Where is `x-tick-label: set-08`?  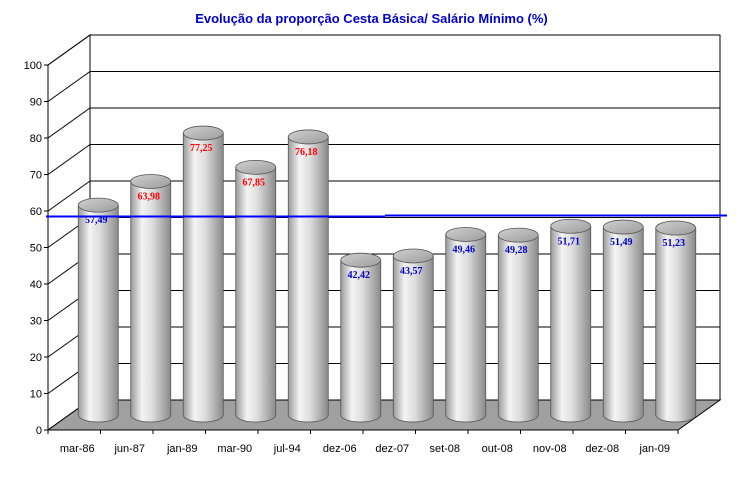 x-tick-label: set-08 is located at coordinates (444, 449).